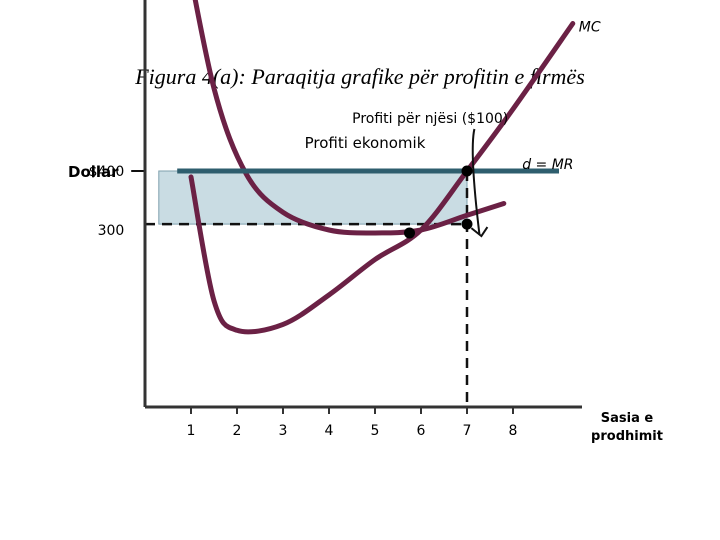  Describe the element at coordinates (421, 431) in the screenshot. I see `x-tick-label-6: 6` at that location.